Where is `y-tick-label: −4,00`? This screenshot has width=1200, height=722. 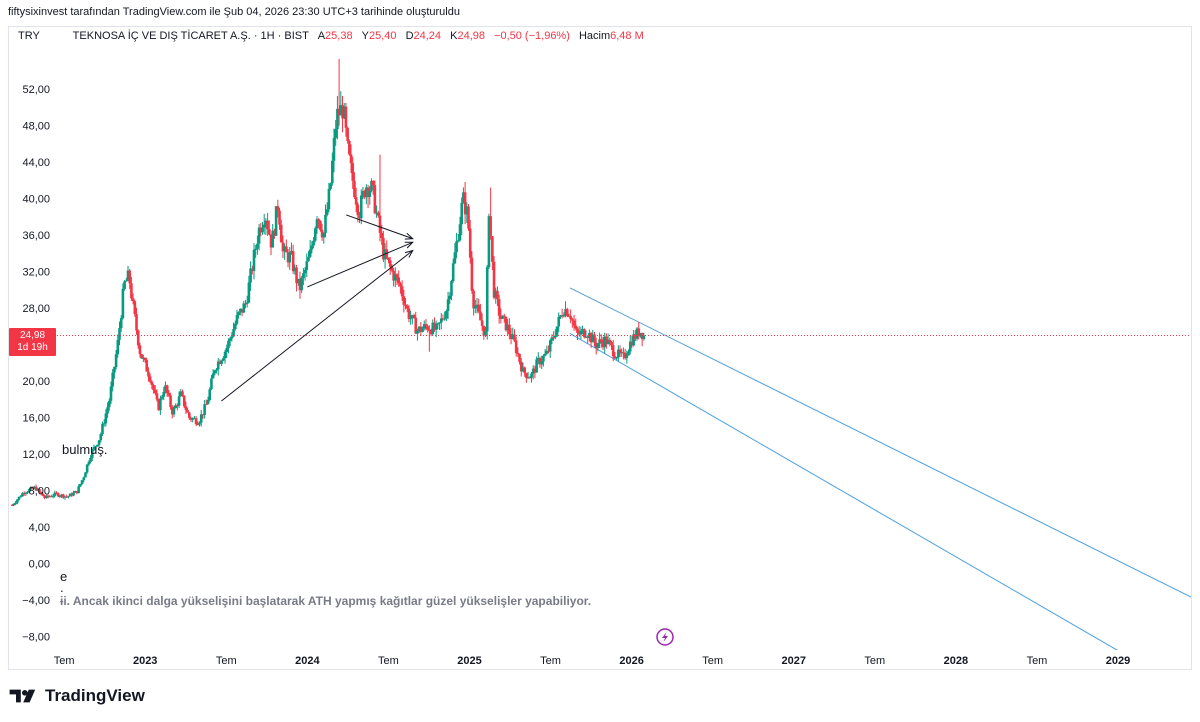 y-tick-label: −4,00 is located at coordinates (36, 601).